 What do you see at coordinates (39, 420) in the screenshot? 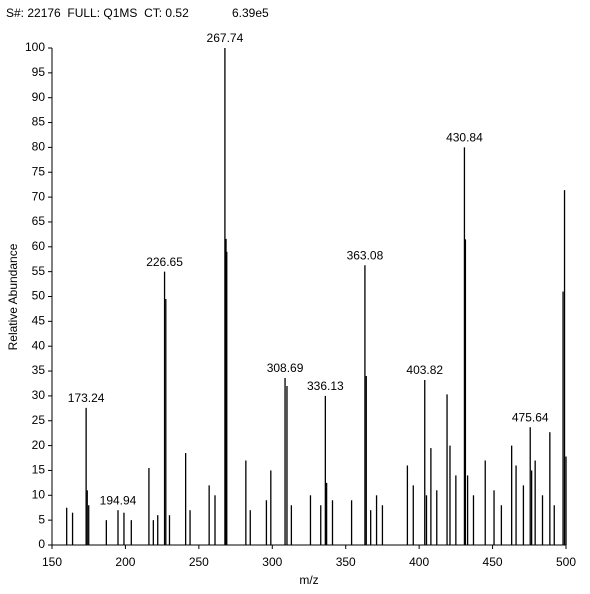
I see `y-tick-label: 25` at bounding box center [39, 420].